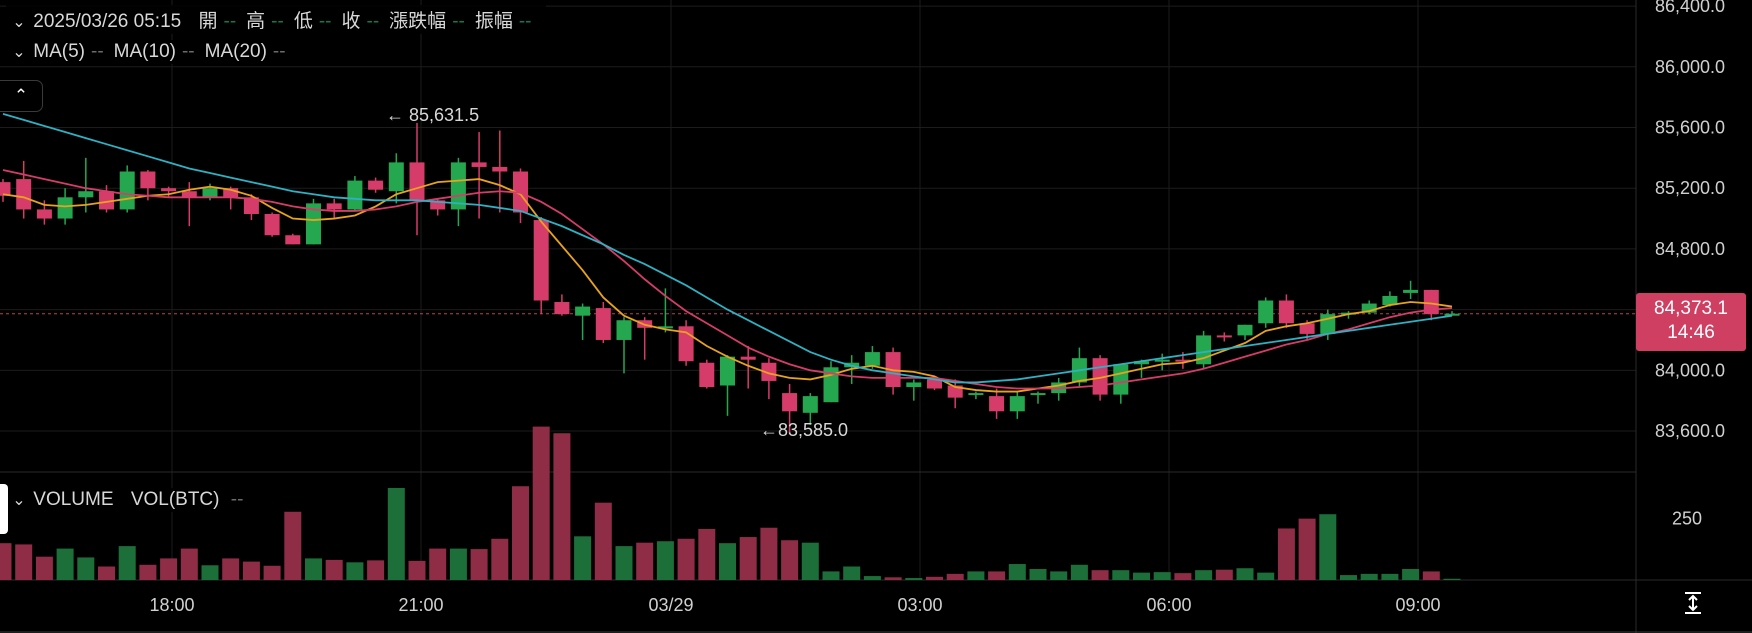 The image size is (1752, 633). I want to click on legend-datetime: 2025/03/26 05:15, so click(107, 21).